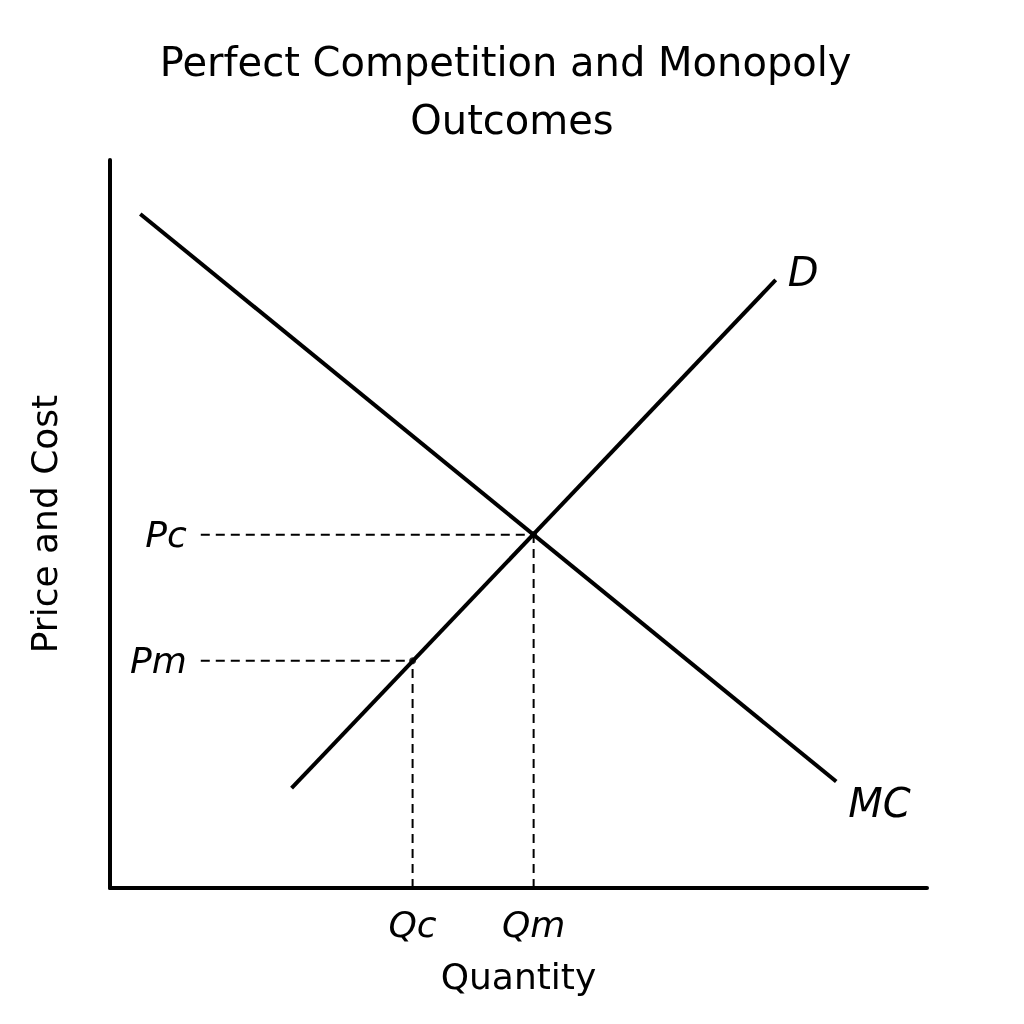 The height and width of the screenshot is (1024, 1024). I want to click on x-axis-title: Quantity, so click(518, 976).